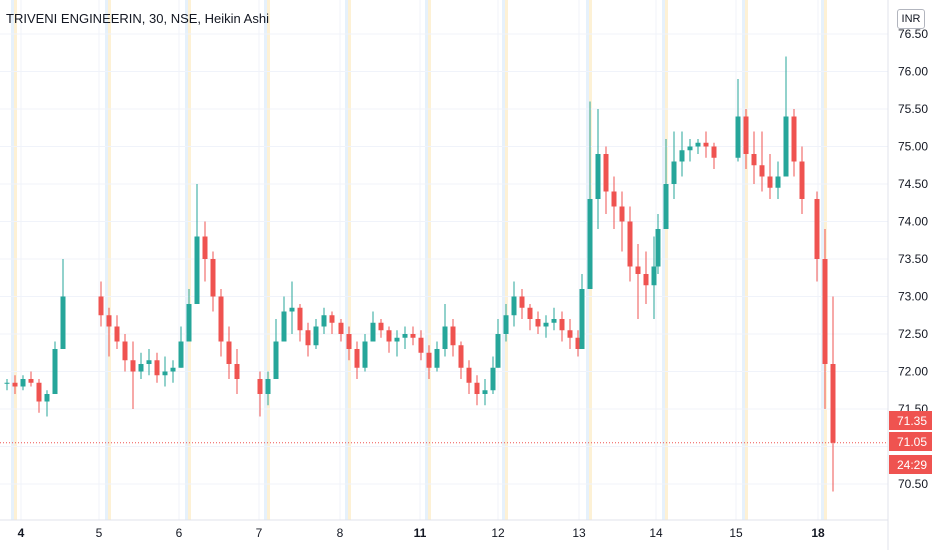  Describe the element at coordinates (912, 442) in the screenshot. I see `price-badge-text: 71.05` at that location.